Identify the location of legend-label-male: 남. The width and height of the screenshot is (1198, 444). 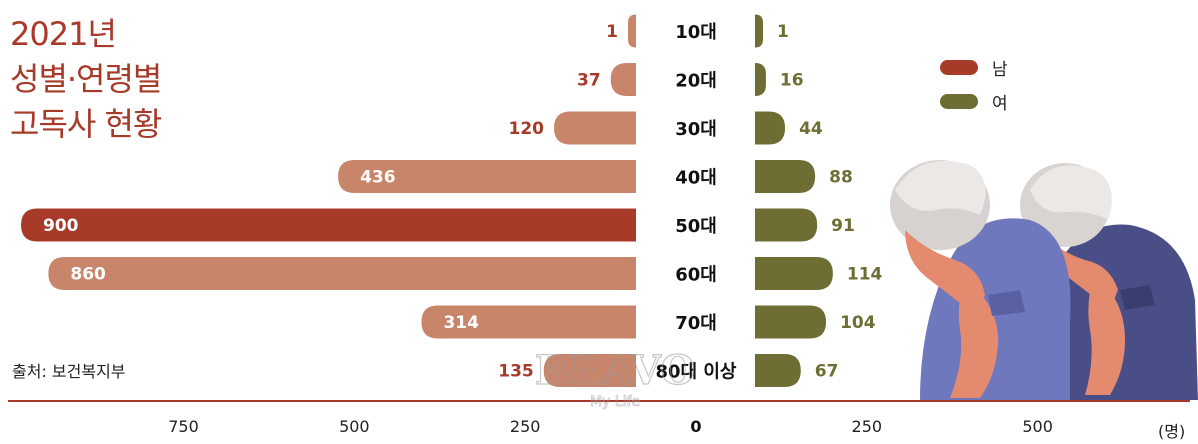
(1000, 69).